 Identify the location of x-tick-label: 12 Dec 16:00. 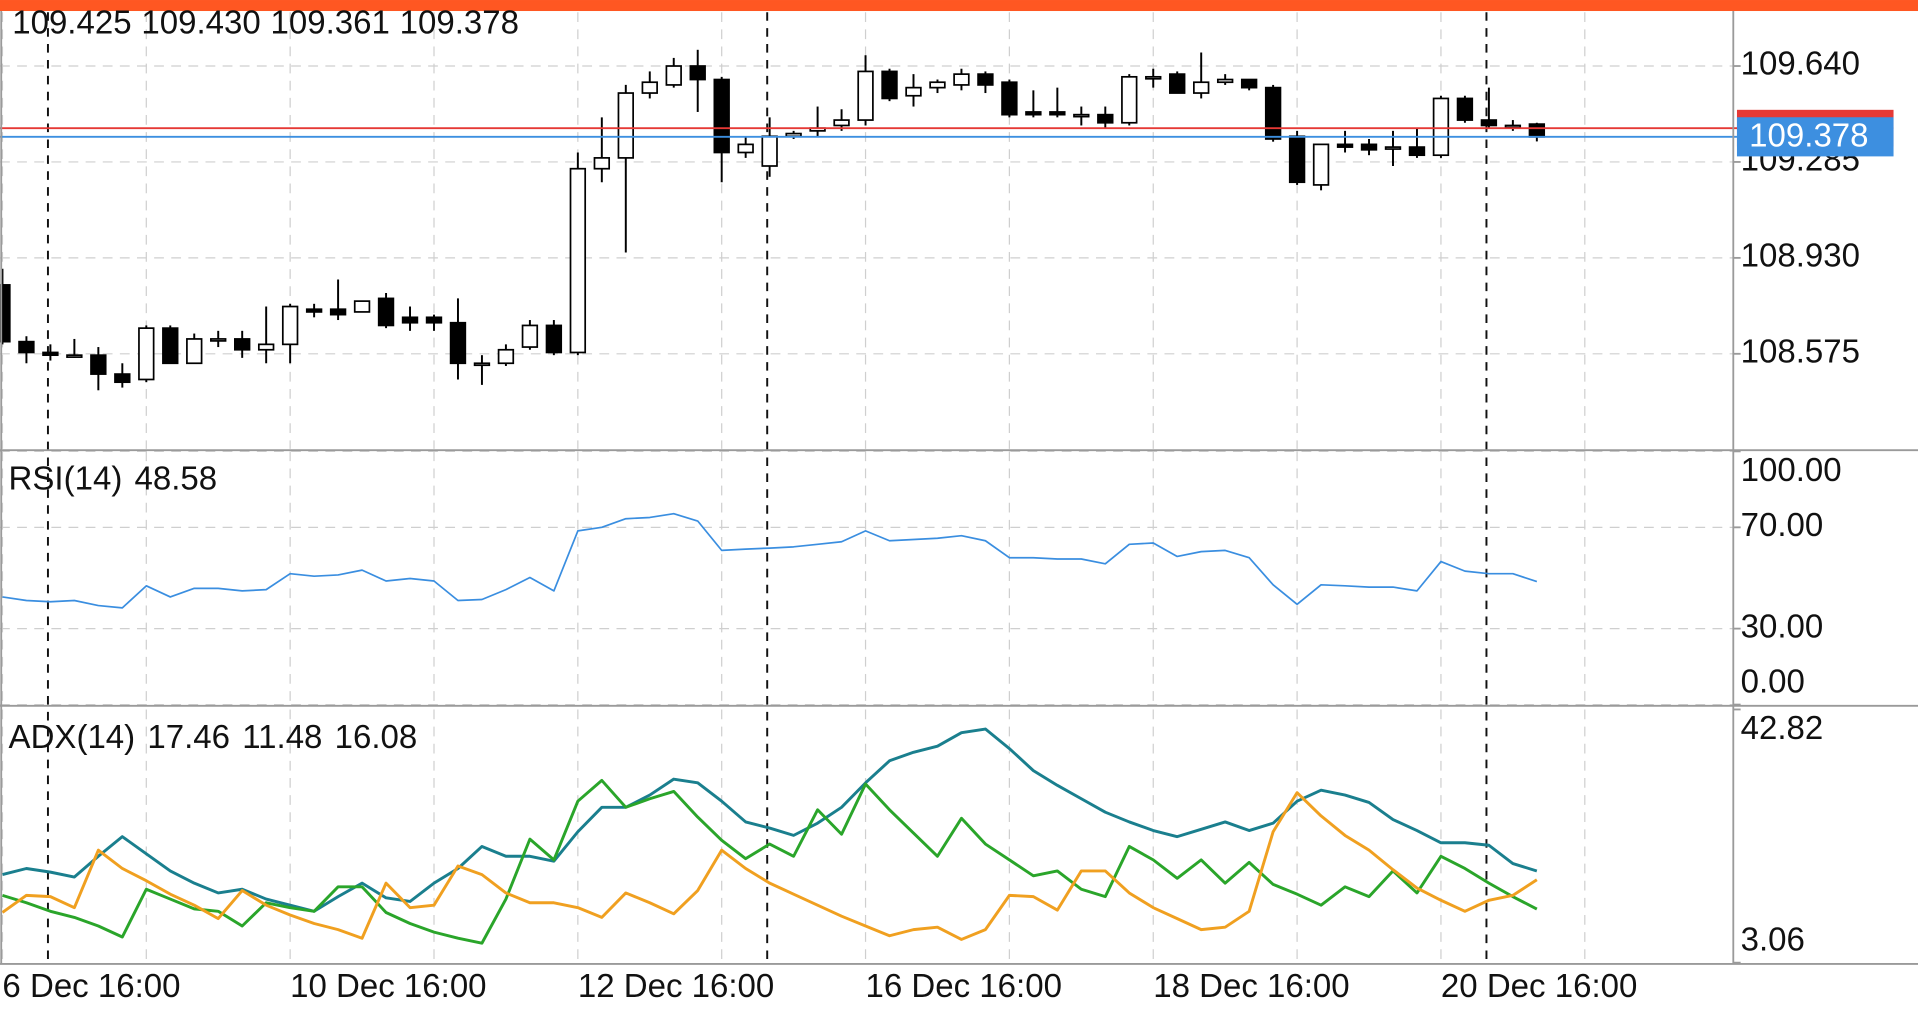
(676, 985).